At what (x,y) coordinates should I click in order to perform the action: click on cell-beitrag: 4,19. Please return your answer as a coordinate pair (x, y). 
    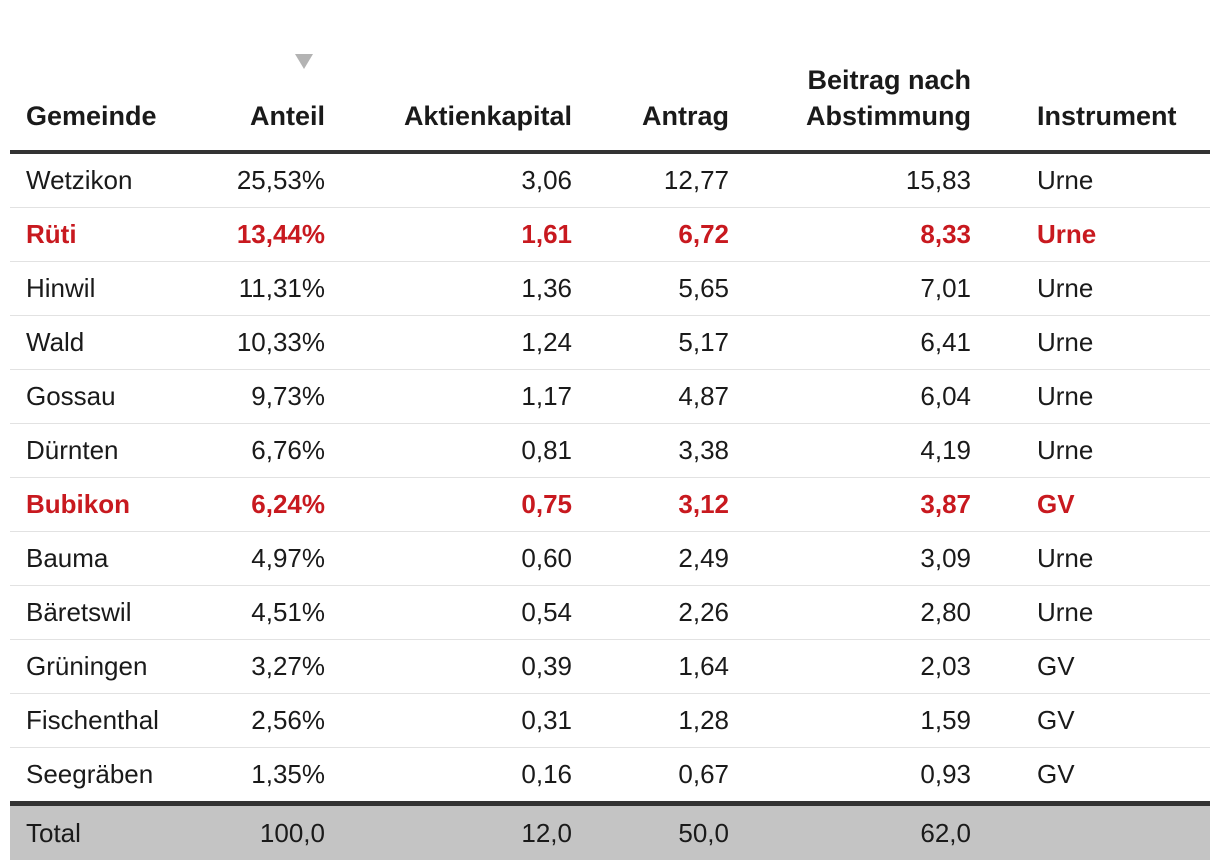
    Looking at the image, I should click on (850, 451).